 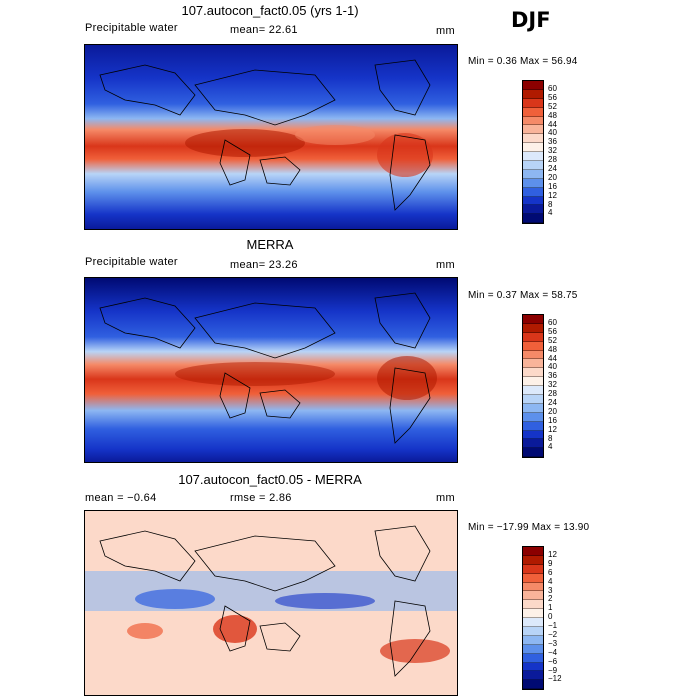 What do you see at coordinates (407, 378) in the screenshot?
I see `panel2-amazon` at bounding box center [407, 378].